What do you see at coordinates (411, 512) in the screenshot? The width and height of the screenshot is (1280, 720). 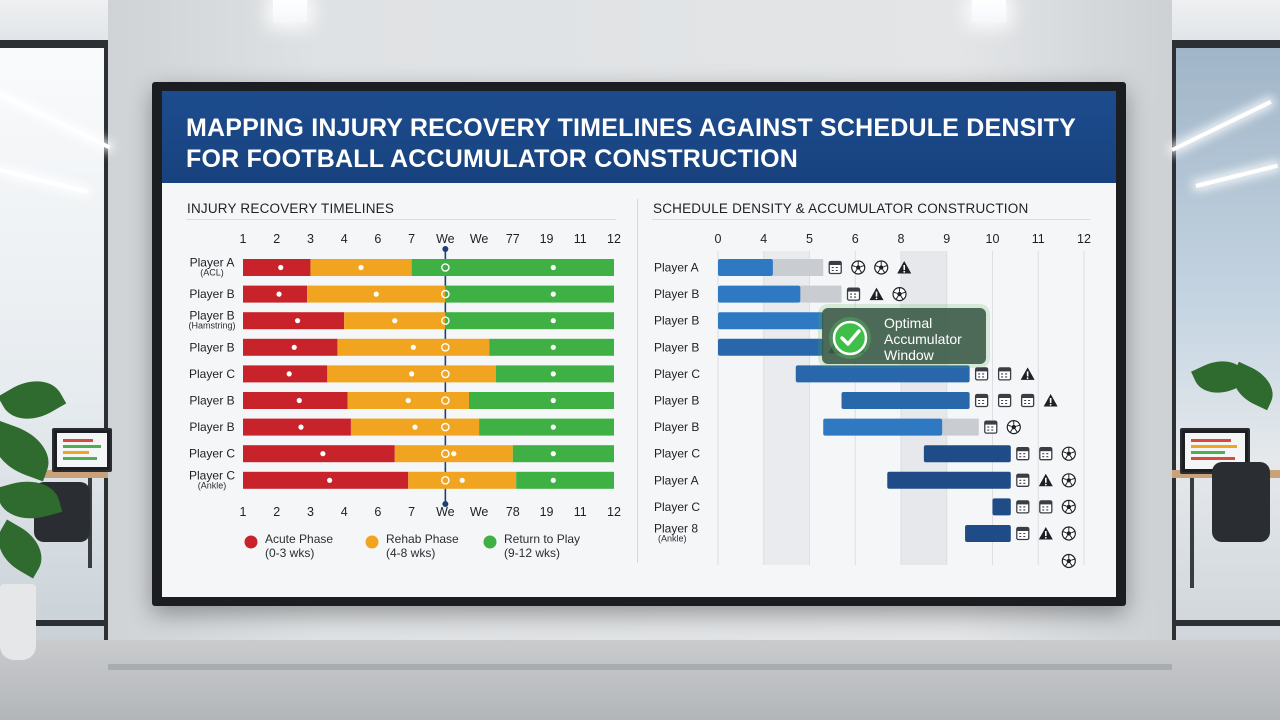 I see `x-tick-label-bottom: 7` at bounding box center [411, 512].